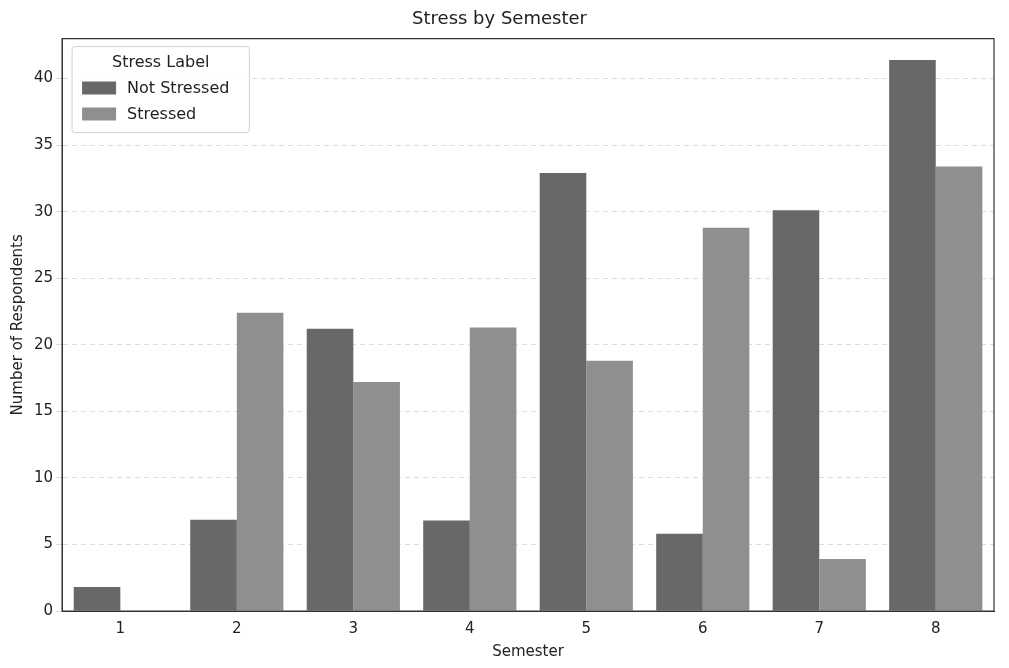 The height and width of the screenshot is (668, 1009). What do you see at coordinates (161, 61) in the screenshot?
I see `legend-title: Stress Label` at bounding box center [161, 61].